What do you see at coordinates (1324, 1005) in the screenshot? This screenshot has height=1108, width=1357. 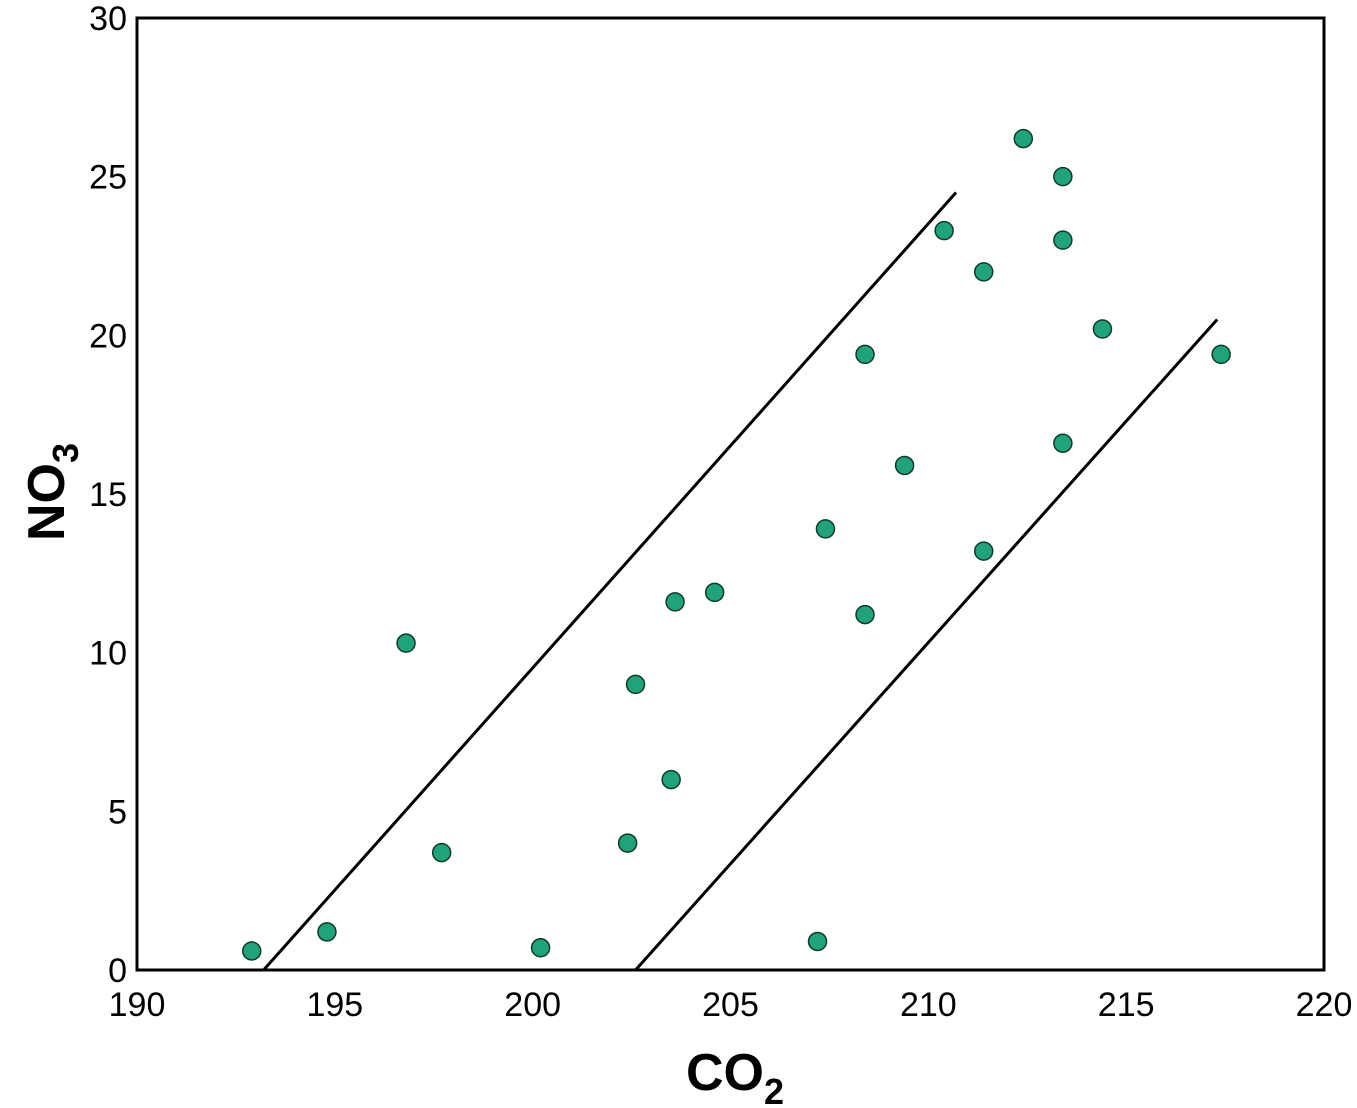 I see `x-tick-label: 220` at bounding box center [1324, 1005].